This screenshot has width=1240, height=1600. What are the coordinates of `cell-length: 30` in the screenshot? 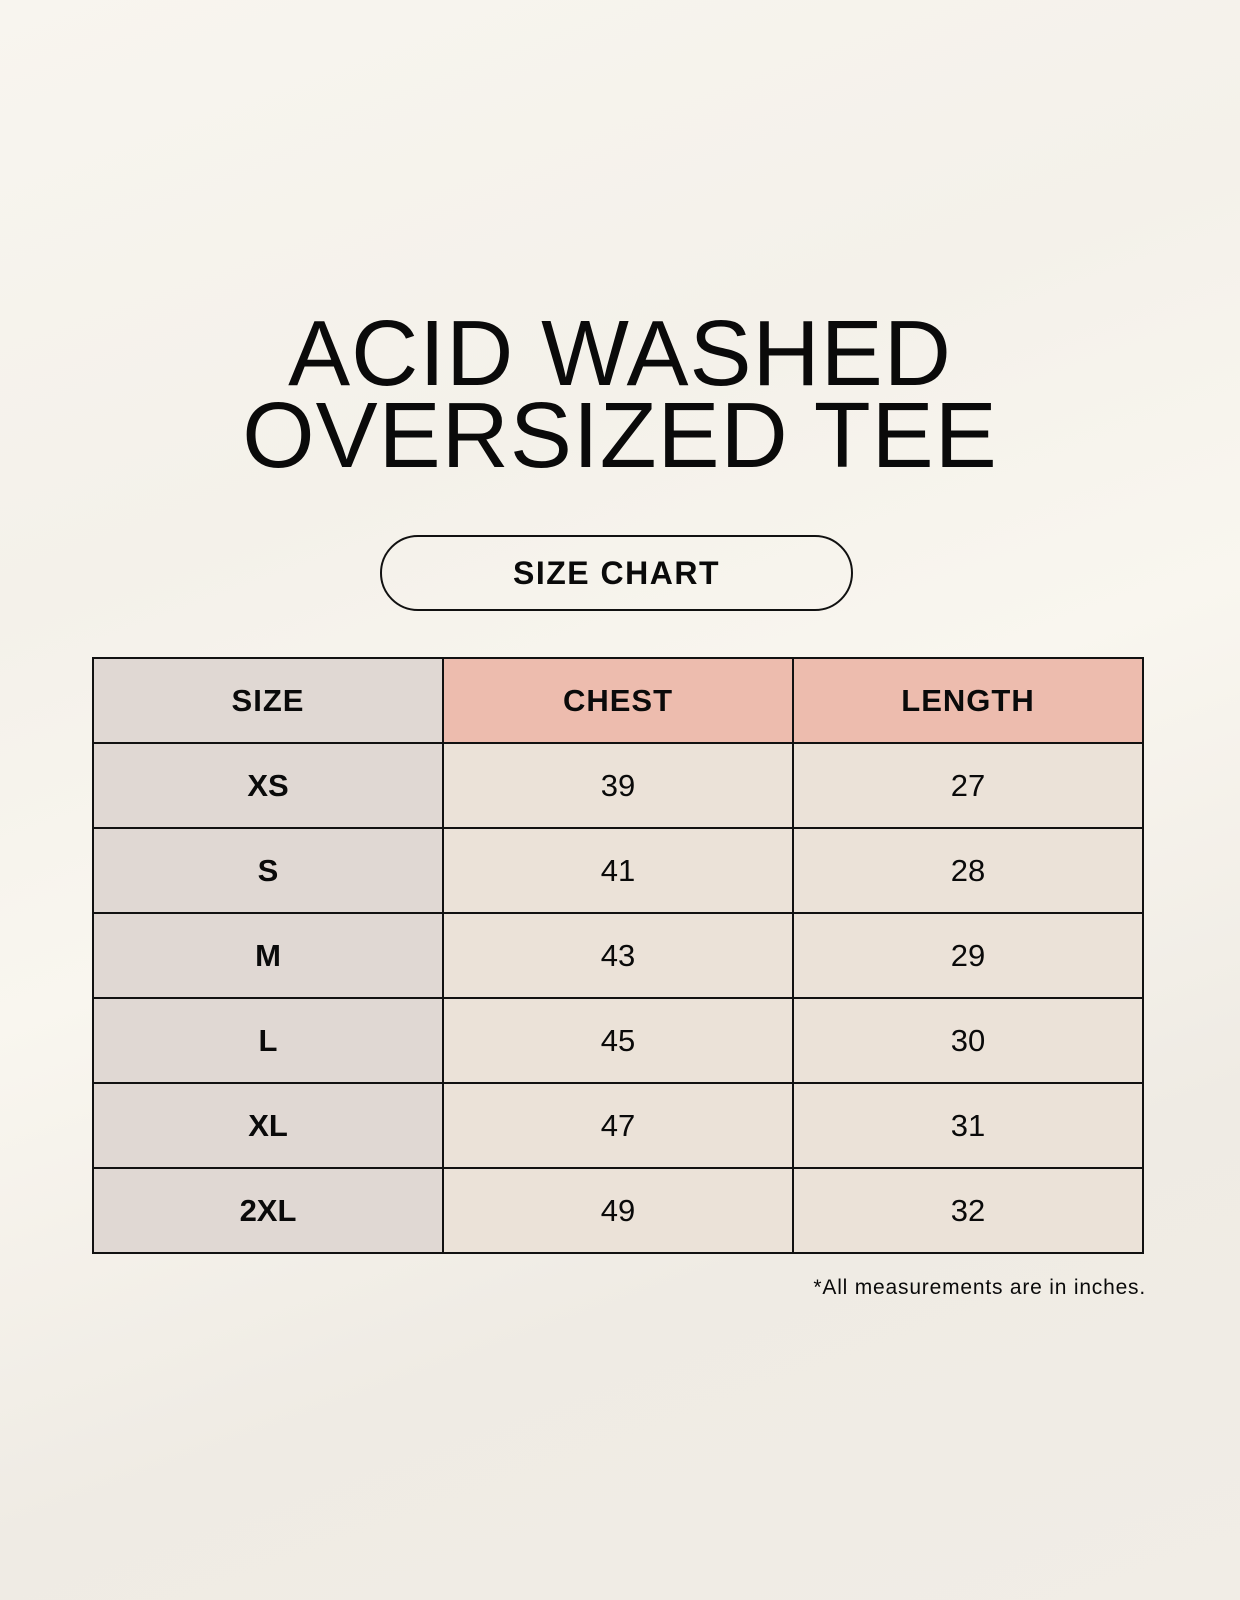 It's located at (968, 1040).